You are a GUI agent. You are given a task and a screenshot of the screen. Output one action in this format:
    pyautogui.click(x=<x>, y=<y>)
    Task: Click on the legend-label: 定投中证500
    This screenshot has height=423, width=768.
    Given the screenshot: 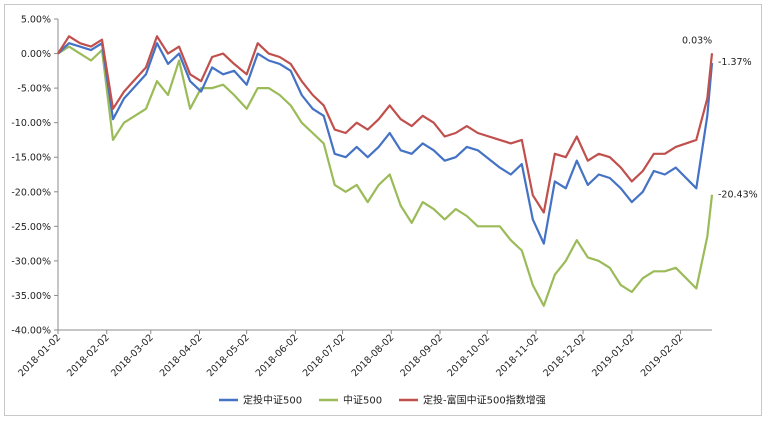 What is the action you would take?
    pyautogui.click(x=272, y=400)
    